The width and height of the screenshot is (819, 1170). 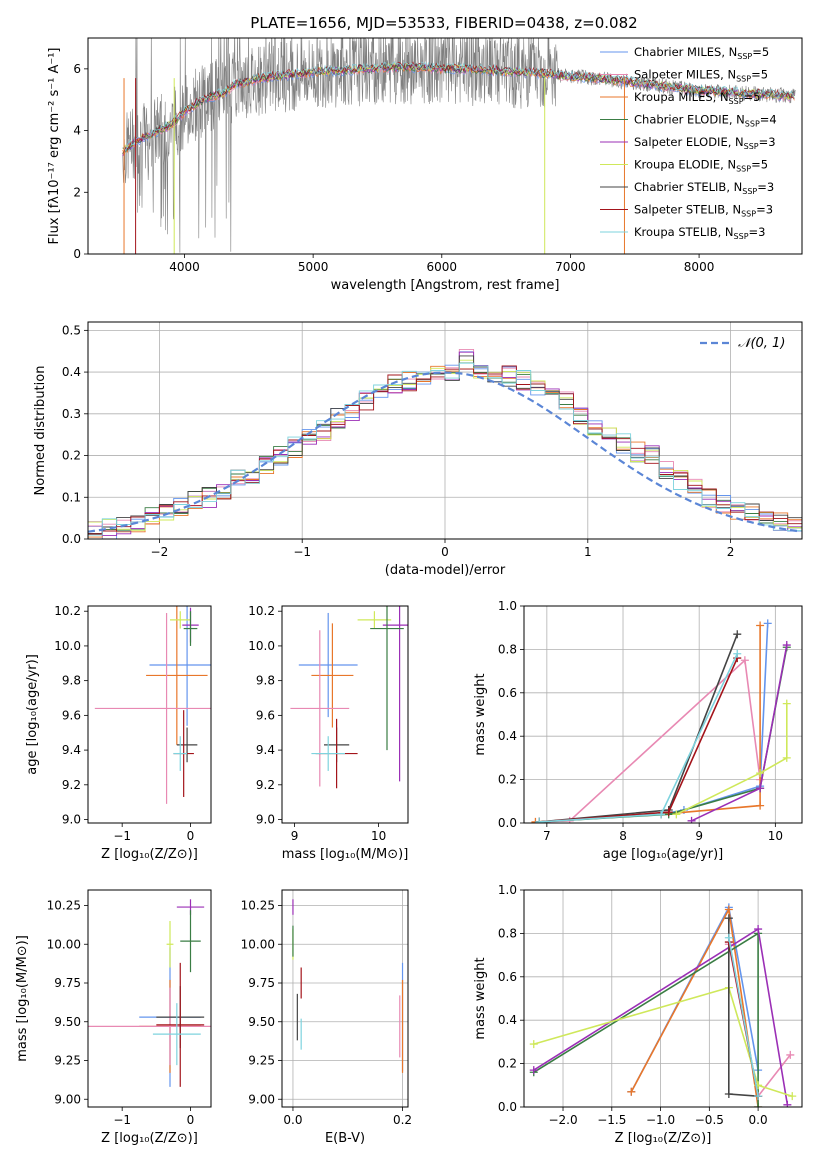 What do you see at coordinates (758, 1120) in the screenshot?
I see `x-tick-label: 0.0` at bounding box center [758, 1120].